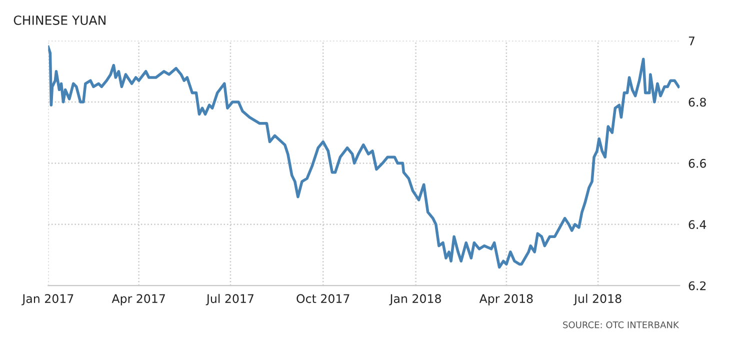 The height and width of the screenshot is (340, 730). I want to click on y-tick-label: 7, so click(691, 41).